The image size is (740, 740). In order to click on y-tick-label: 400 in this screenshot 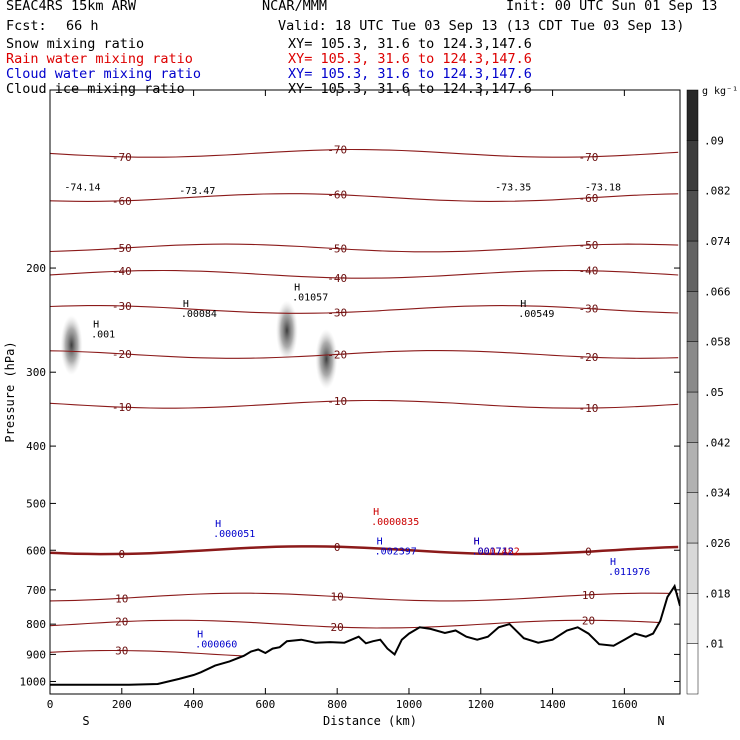, I will do `click(36, 446)`.